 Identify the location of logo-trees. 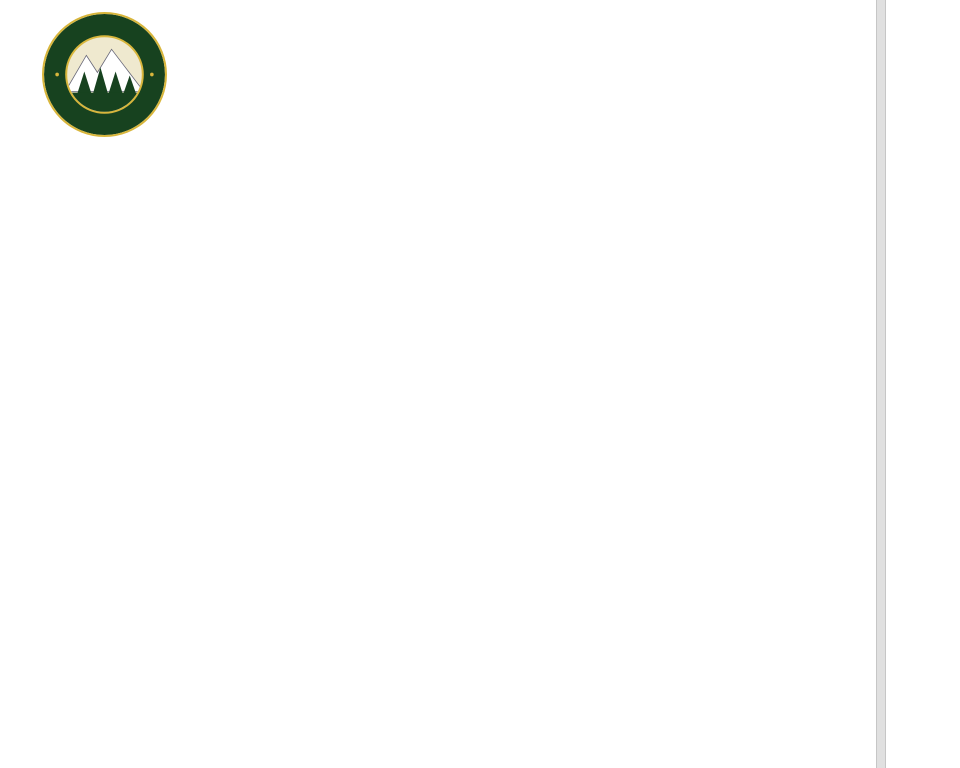
(107, 81).